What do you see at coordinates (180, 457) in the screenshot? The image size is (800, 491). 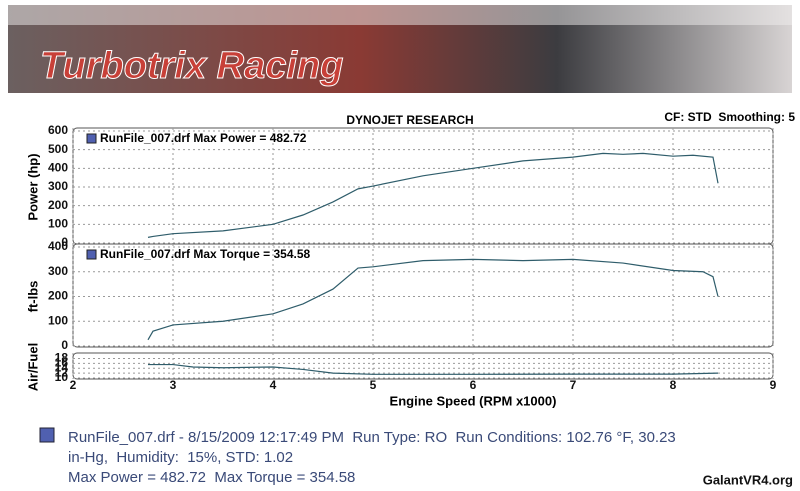 I see `footer-line: in-Hg, Humidity: 15%, STD: 1.02` at bounding box center [180, 457].